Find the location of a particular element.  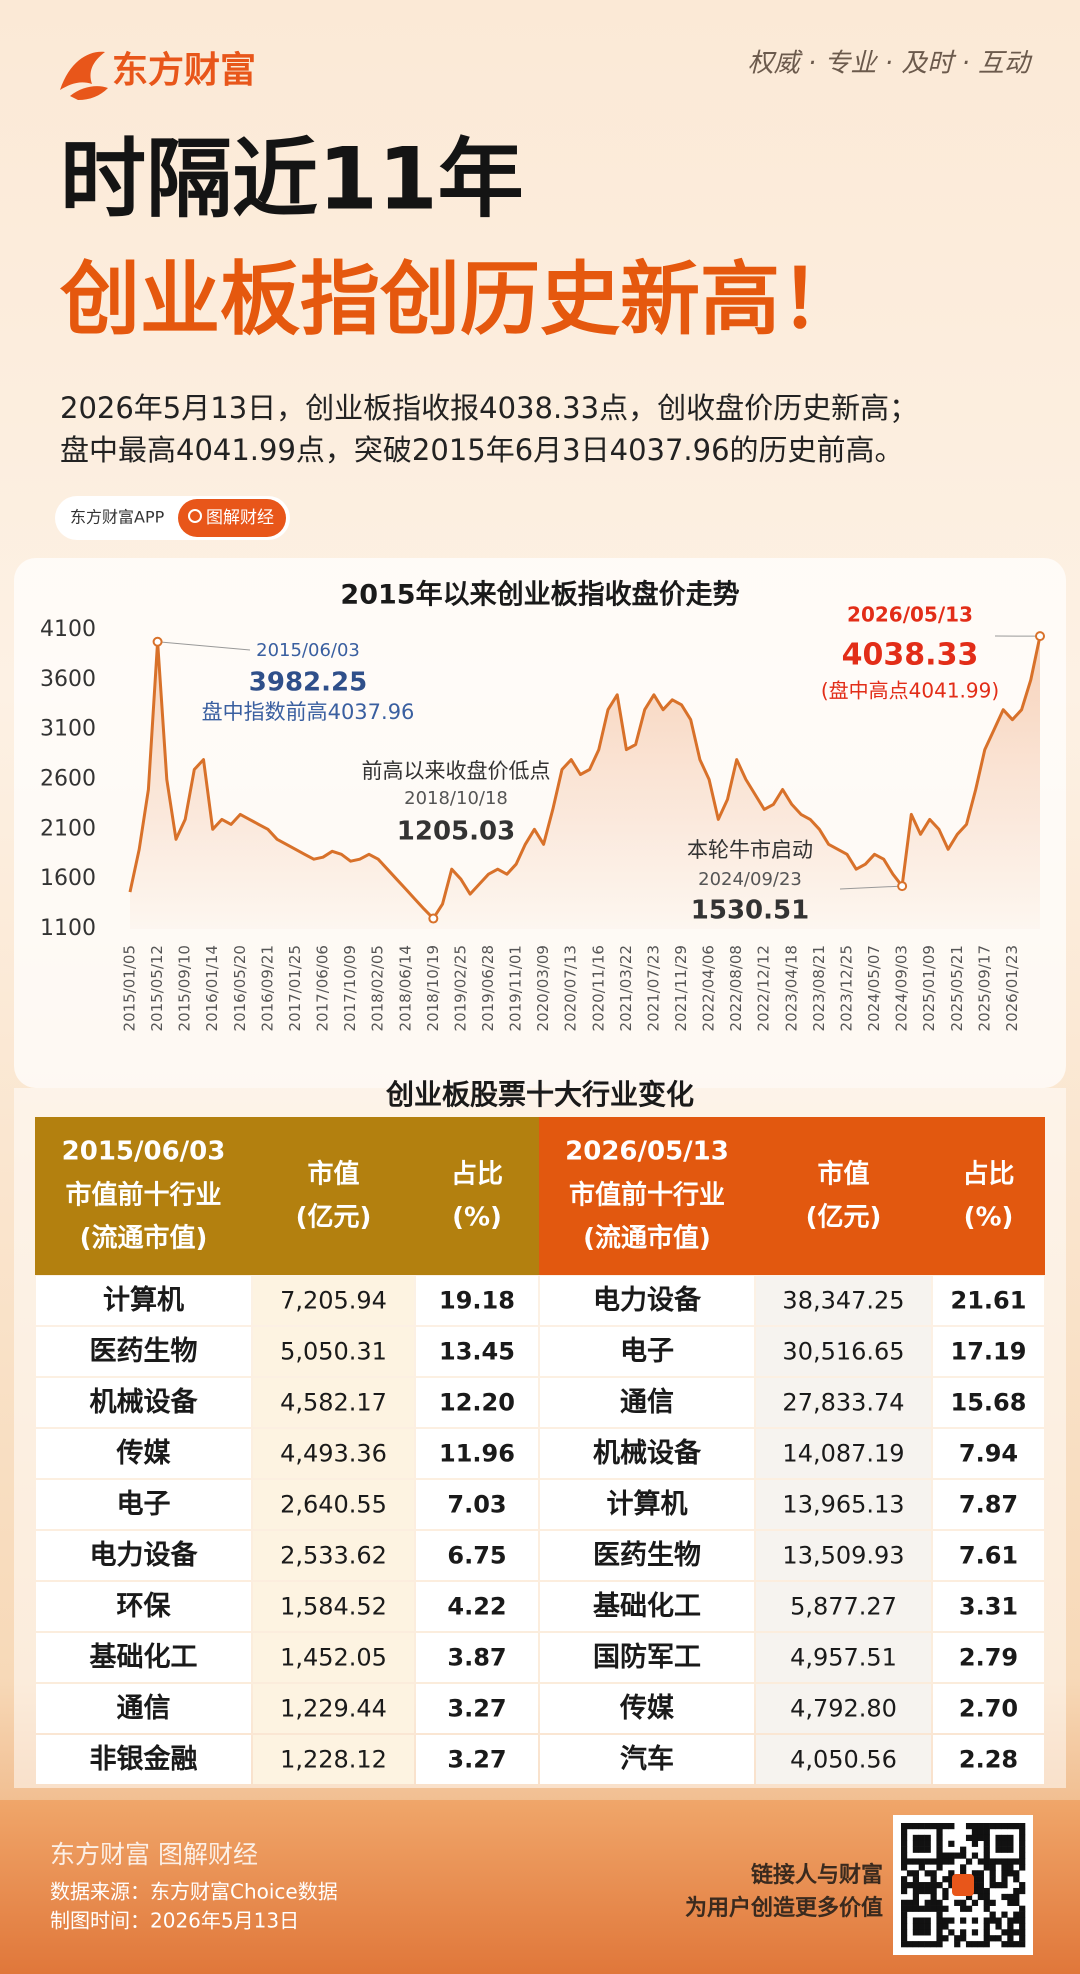

industry-name: 基础化工 is located at coordinates (144, 1657).